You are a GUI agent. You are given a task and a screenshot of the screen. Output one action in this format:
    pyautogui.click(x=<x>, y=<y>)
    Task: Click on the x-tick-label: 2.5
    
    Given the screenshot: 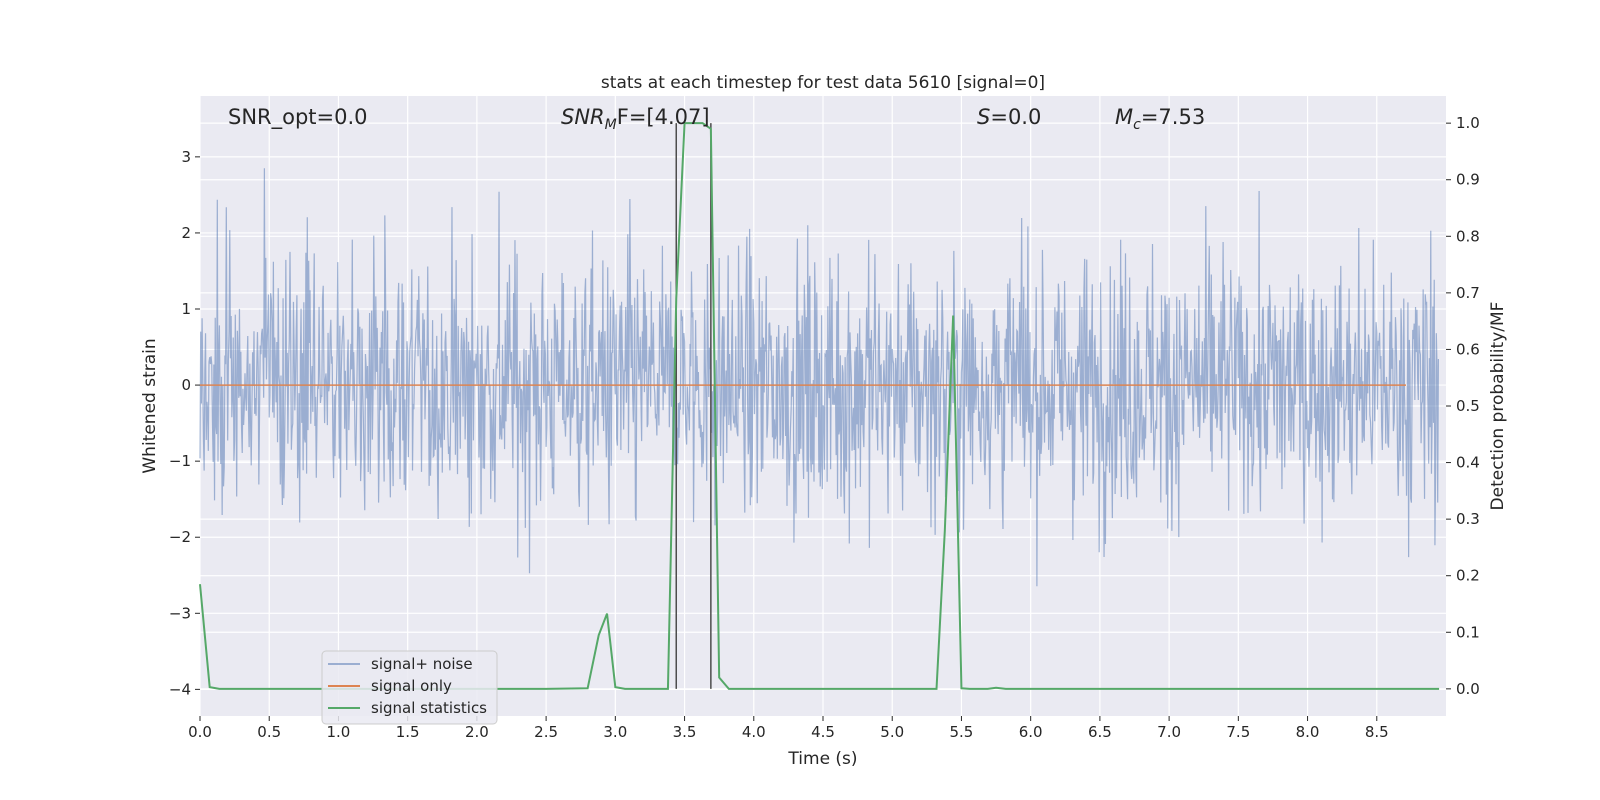 What is the action you would take?
    pyautogui.click(x=546, y=732)
    